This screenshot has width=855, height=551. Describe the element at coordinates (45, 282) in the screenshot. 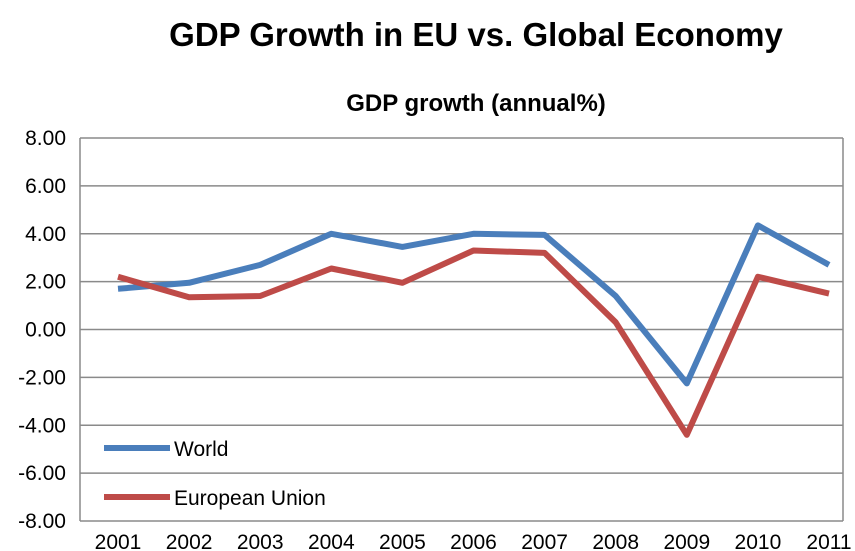

I see `y-tick-label: 2.00` at that location.